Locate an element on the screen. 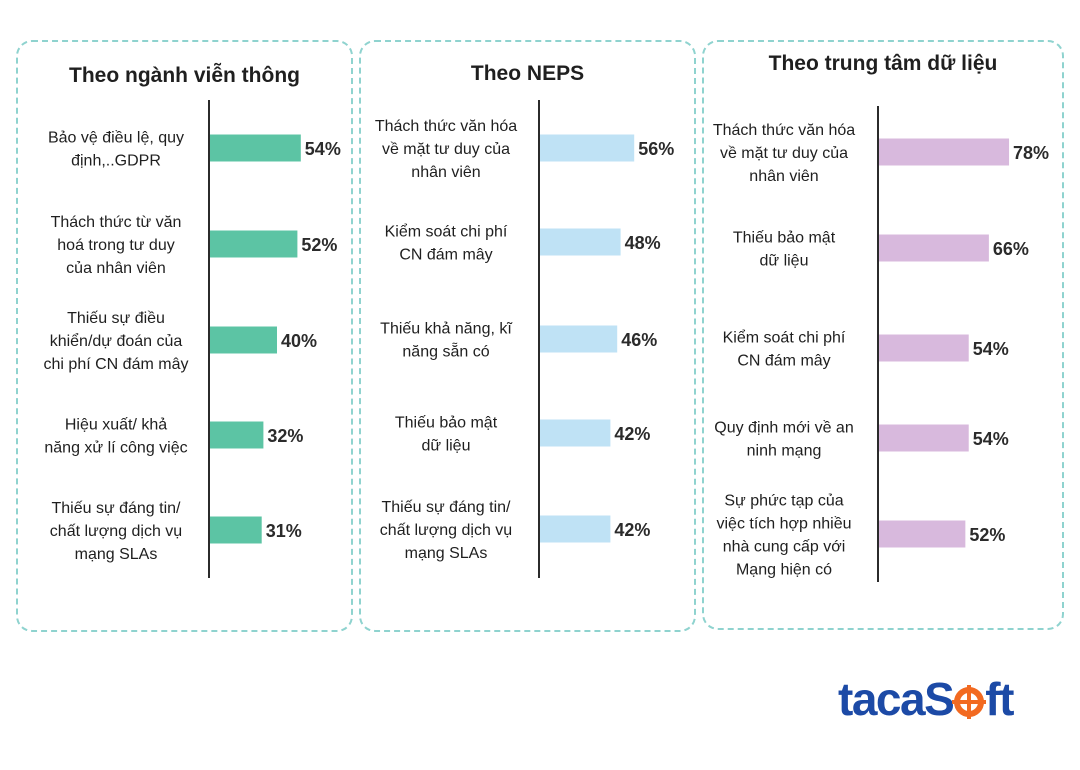  value-label: 48% is located at coordinates (643, 243).